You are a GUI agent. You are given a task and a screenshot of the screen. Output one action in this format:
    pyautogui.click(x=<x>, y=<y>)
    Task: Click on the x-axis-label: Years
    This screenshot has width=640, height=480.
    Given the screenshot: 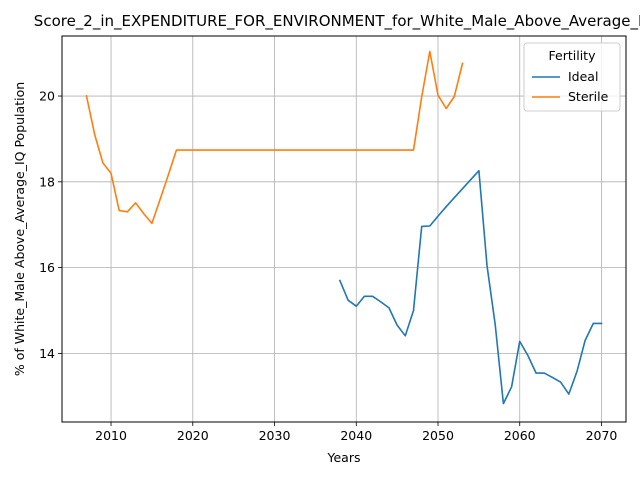 What is the action you would take?
    pyautogui.click(x=344, y=457)
    